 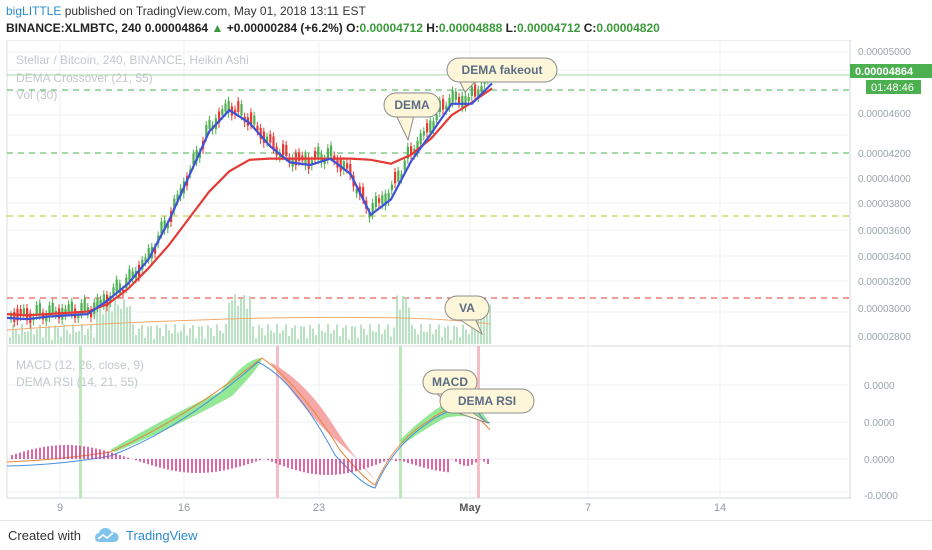 What do you see at coordinates (628, 28) in the screenshot?
I see `close-value: 0.00004820` at bounding box center [628, 28].